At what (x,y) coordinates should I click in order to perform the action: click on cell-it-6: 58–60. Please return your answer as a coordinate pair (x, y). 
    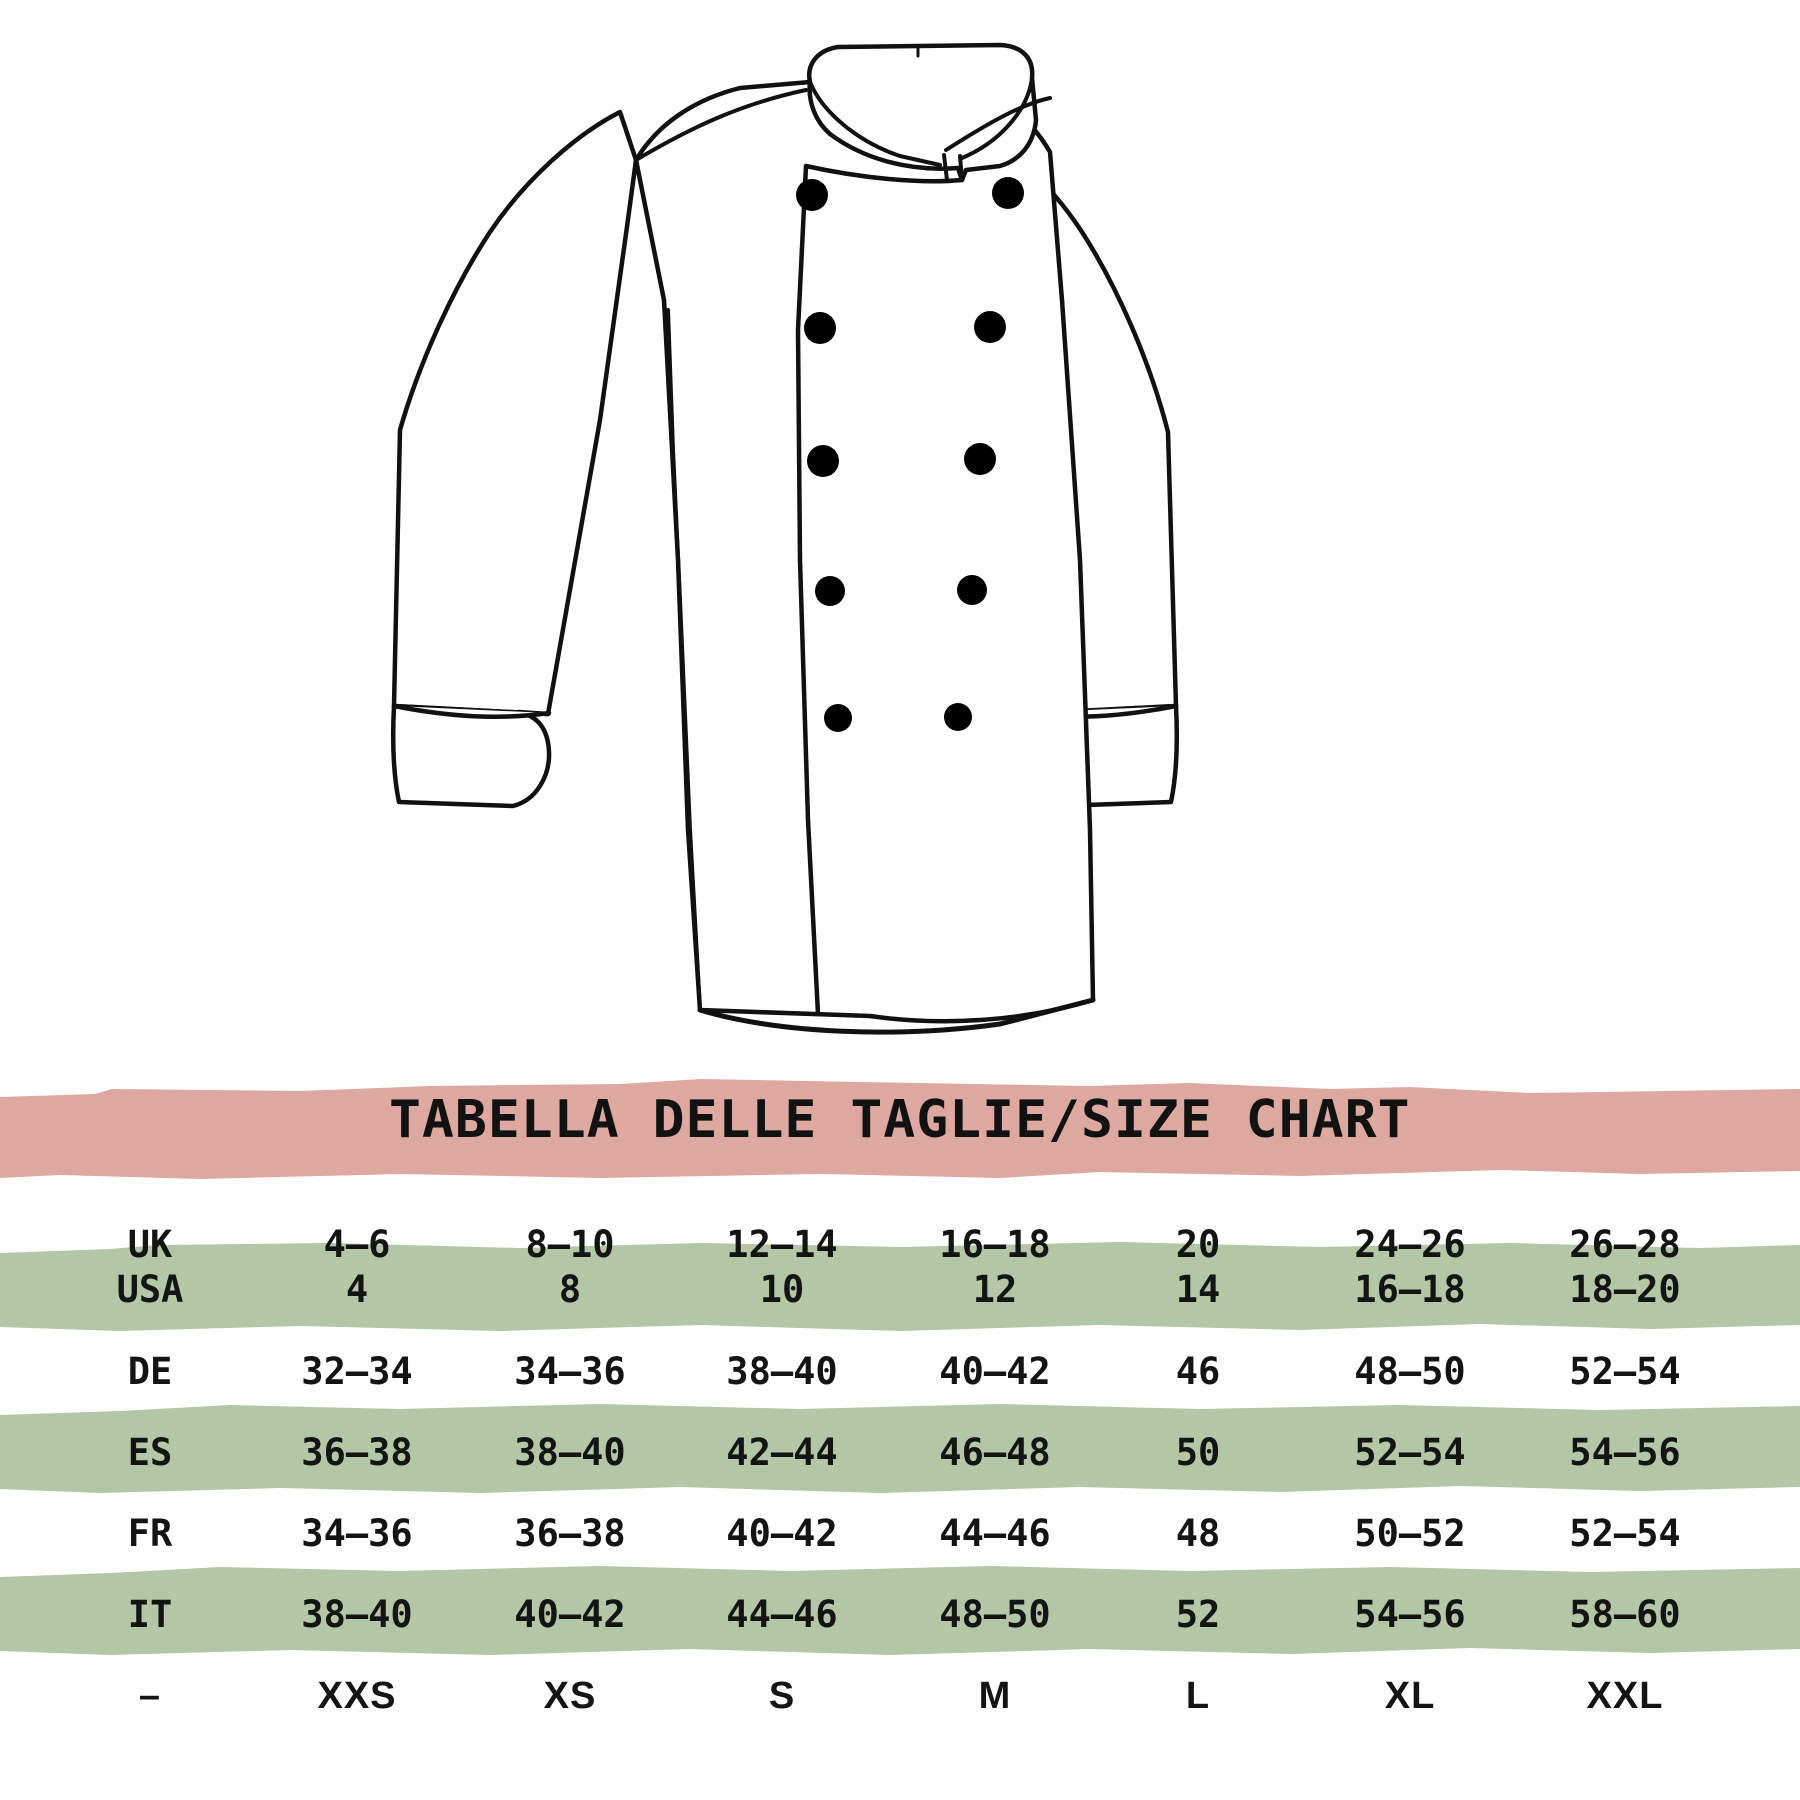
    Looking at the image, I should click on (1625, 1614).